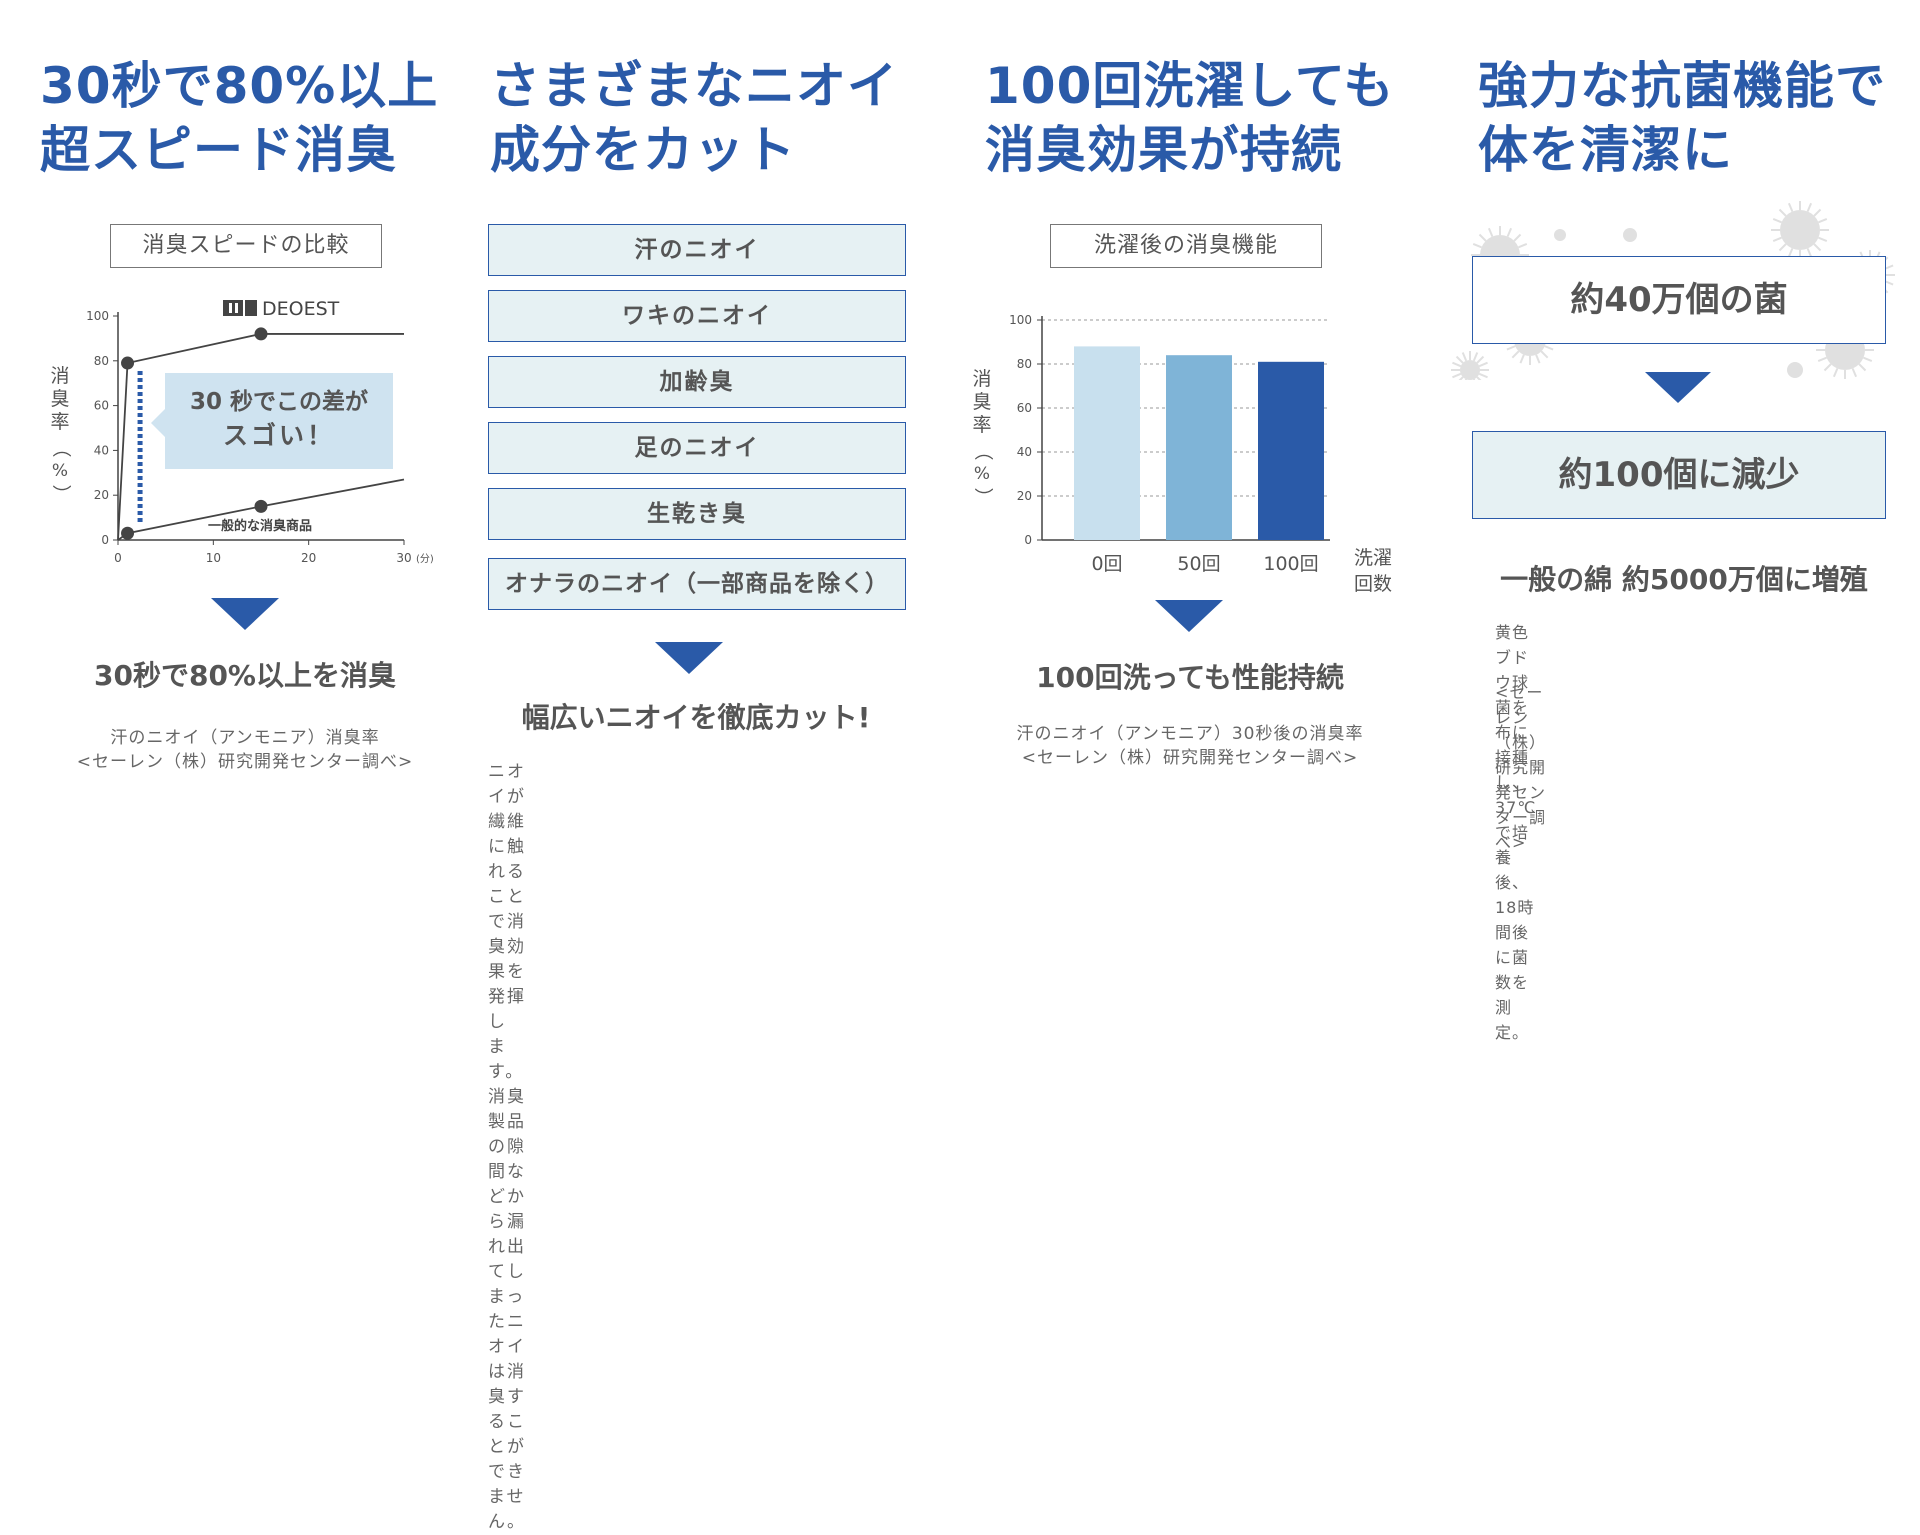 The width and height of the screenshot is (1920, 1535). What do you see at coordinates (1684, 579) in the screenshot?
I see `subhead-antibacterial: 一般の綿 約5000万個に増殖` at bounding box center [1684, 579].